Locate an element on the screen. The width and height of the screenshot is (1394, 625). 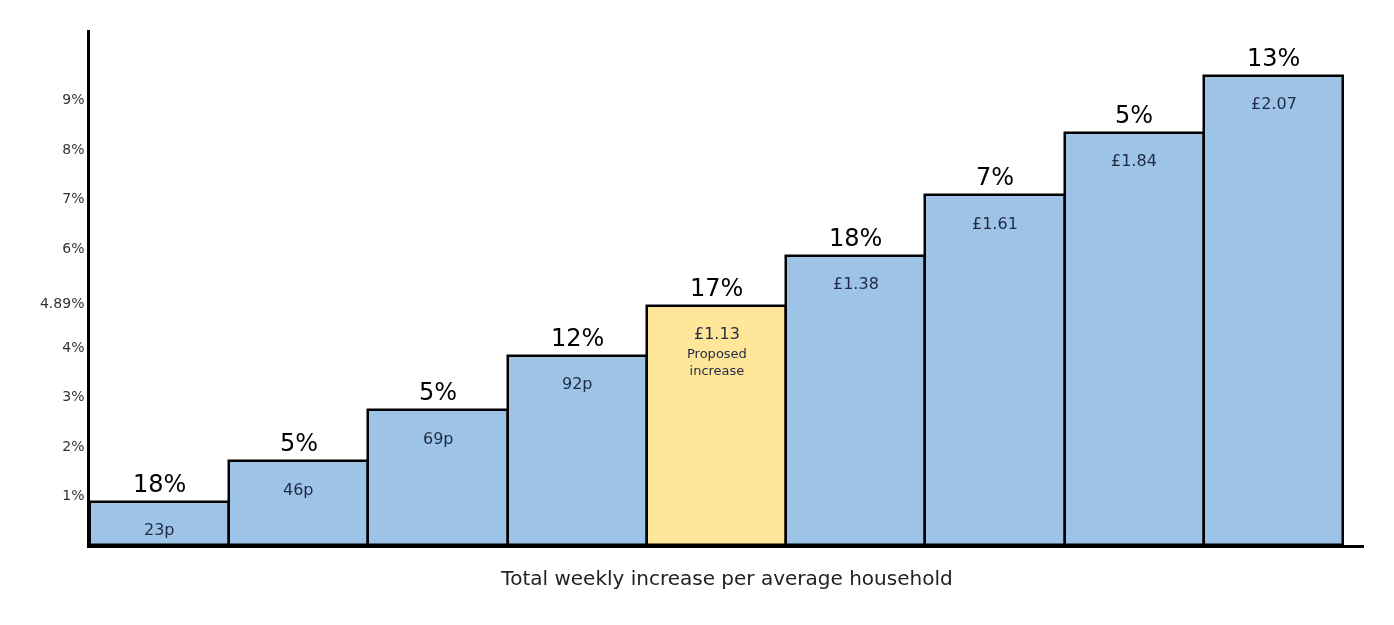
x-tick-label: 92p is located at coordinates (577, 383).